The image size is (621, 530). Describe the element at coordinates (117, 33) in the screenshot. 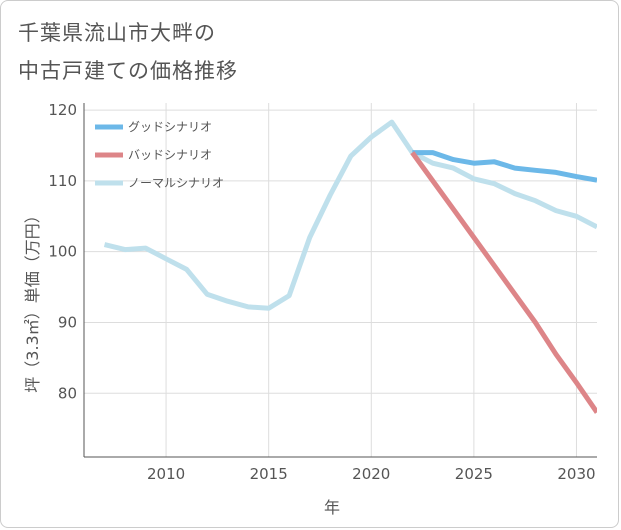

I see `chart-title-line-1: 千葉県流山市大畔の` at that location.